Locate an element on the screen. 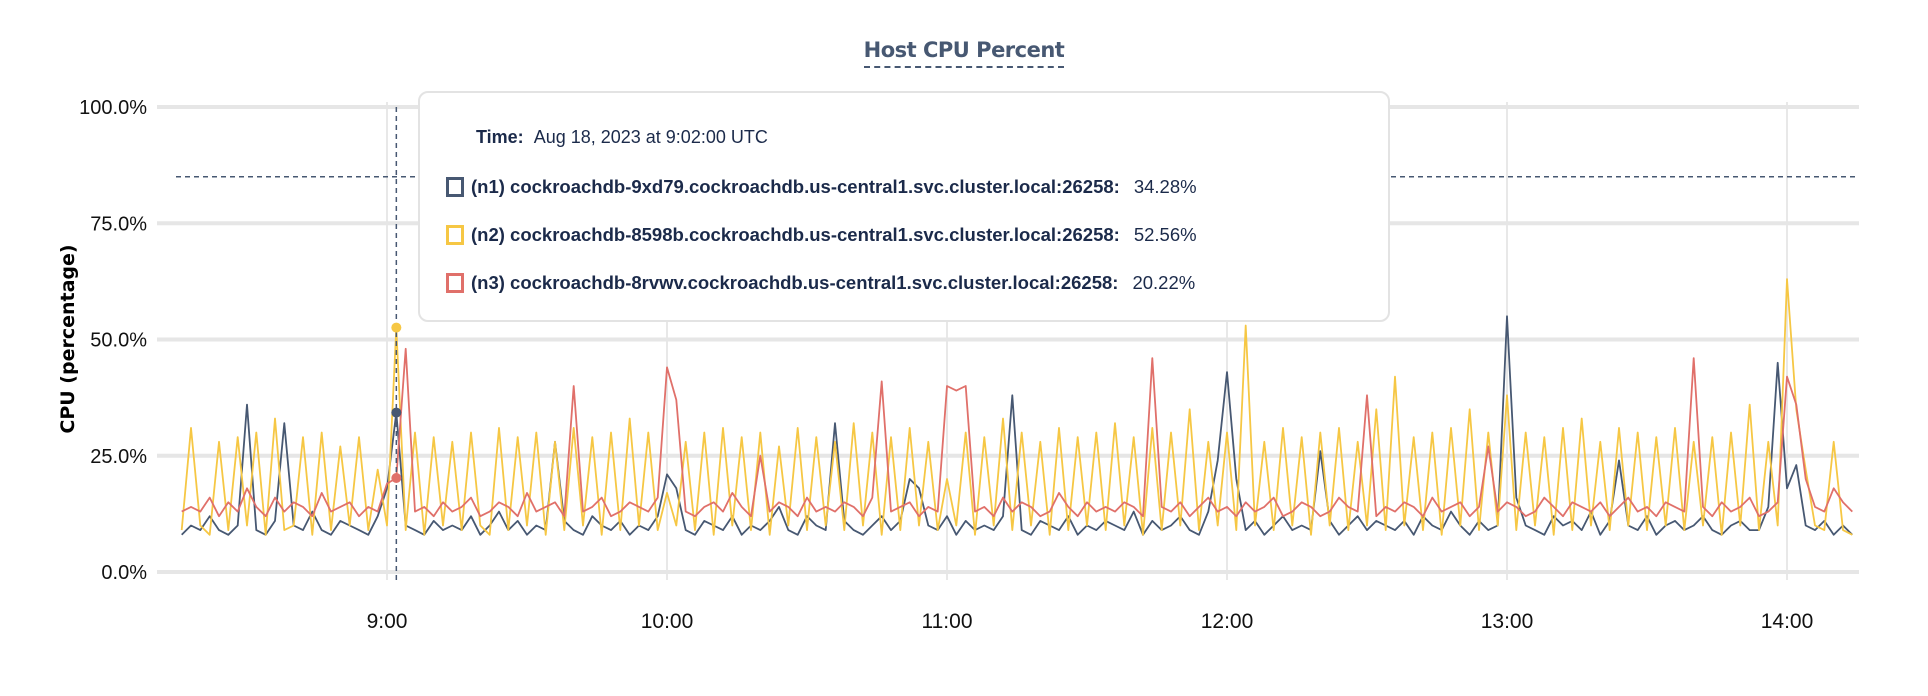 This screenshot has width=1928, height=696. y-tick-label: 100.0% is located at coordinates (113, 108).